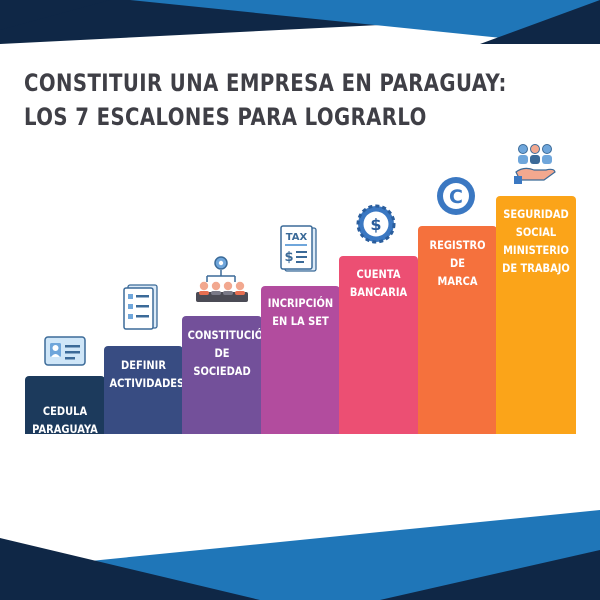  Describe the element at coordinates (297, 237) in the screenshot. I see `svg-text: TAX` at that location.